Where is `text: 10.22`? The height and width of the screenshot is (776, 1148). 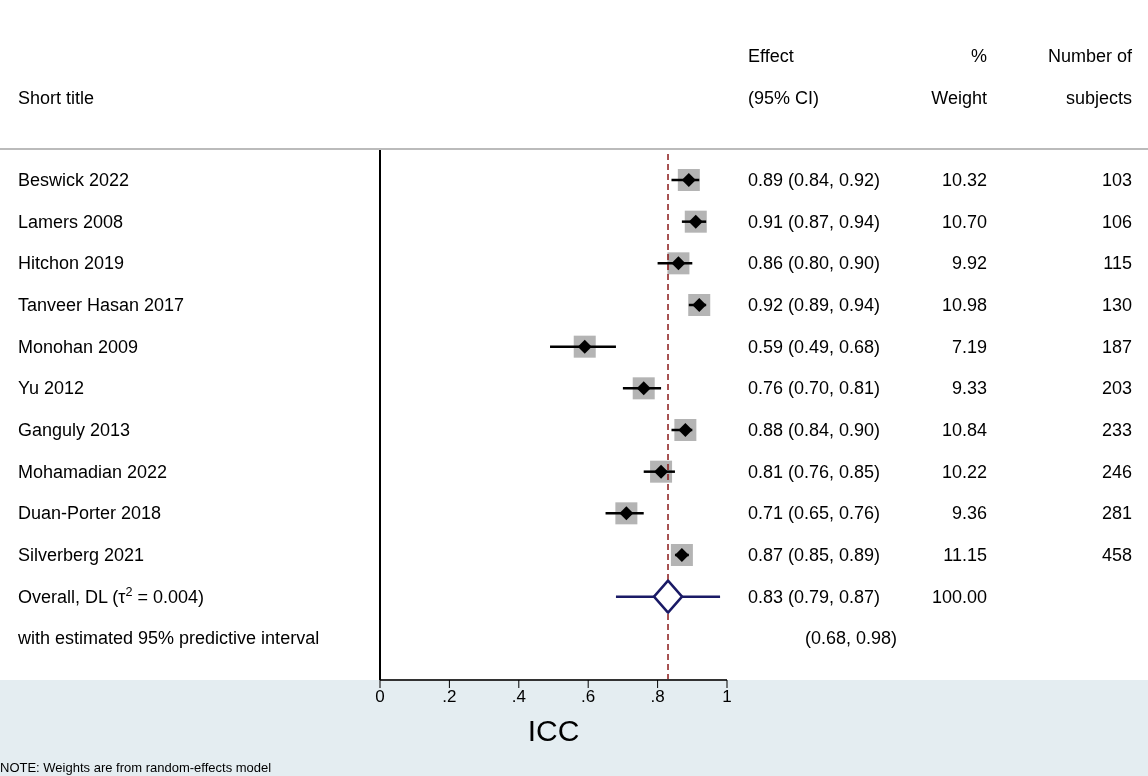
text: 10.22 is located at coordinates (964, 471).